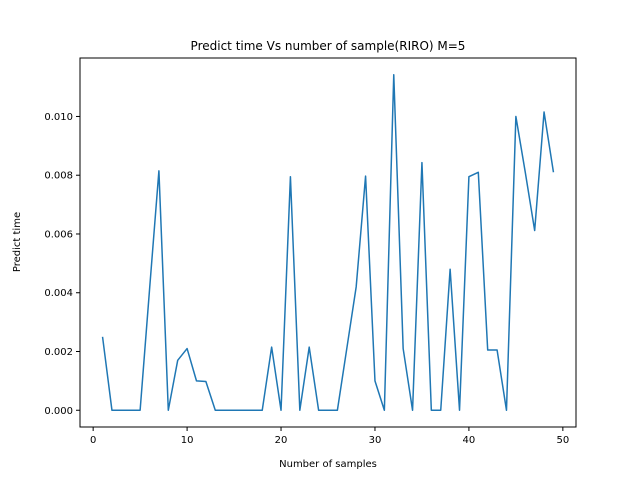  Describe the element at coordinates (329, 436) in the screenshot. I see `x-axis: 0 10 20 30 40 50` at that location.